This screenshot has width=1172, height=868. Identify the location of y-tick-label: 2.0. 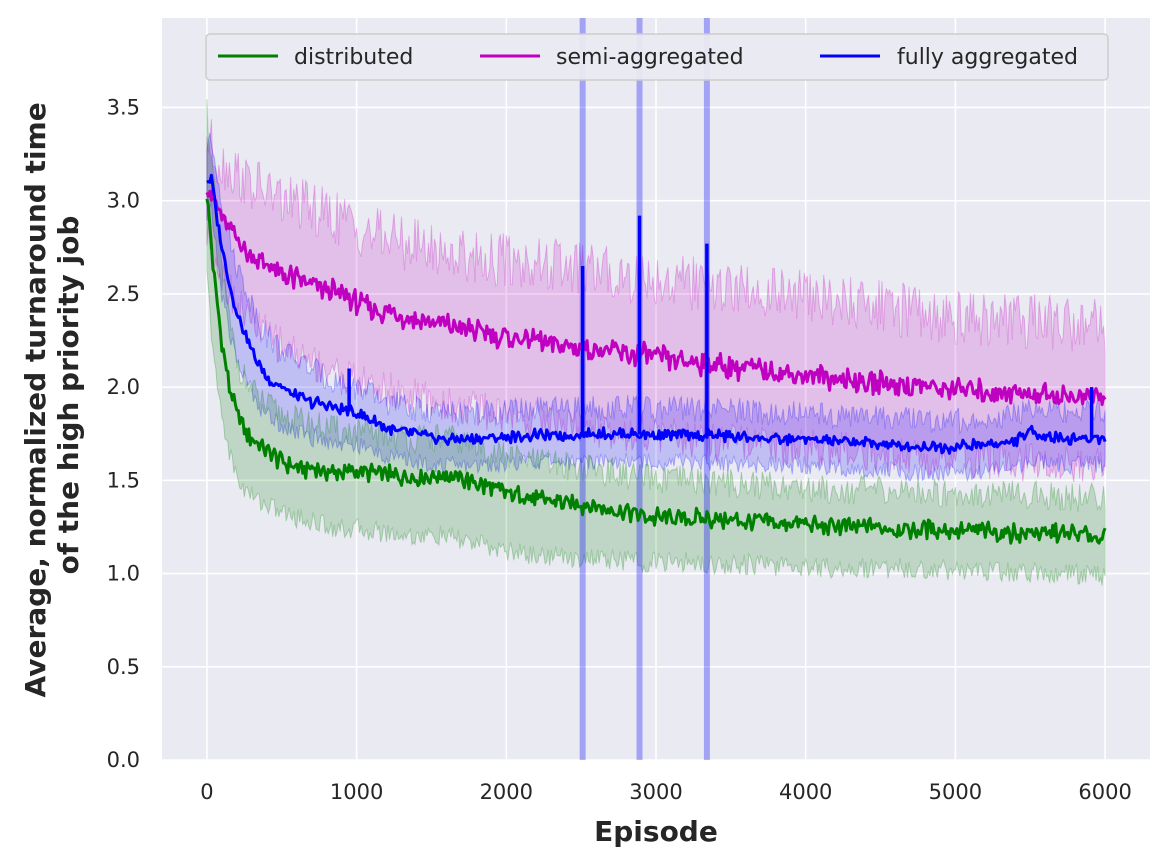
(123, 387).